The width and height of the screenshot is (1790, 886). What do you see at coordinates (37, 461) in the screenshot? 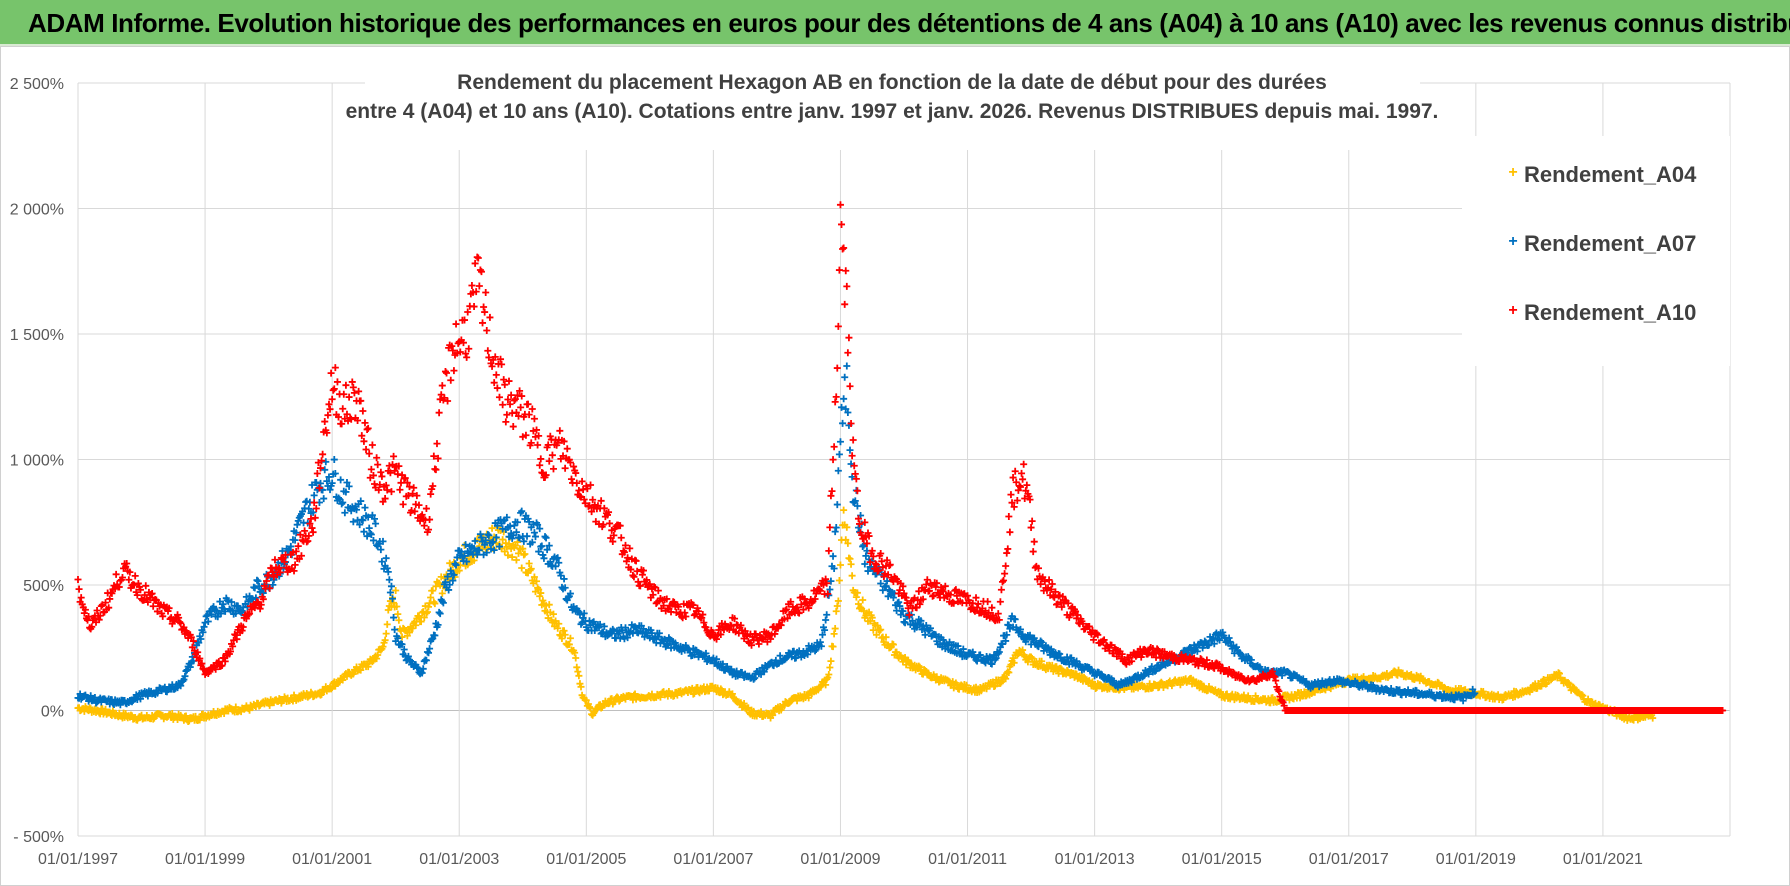
I see `y-axis-ticks: - 500% 0% 500% 1 000% 1 500% 2 000% 2 500%` at bounding box center [37, 461].